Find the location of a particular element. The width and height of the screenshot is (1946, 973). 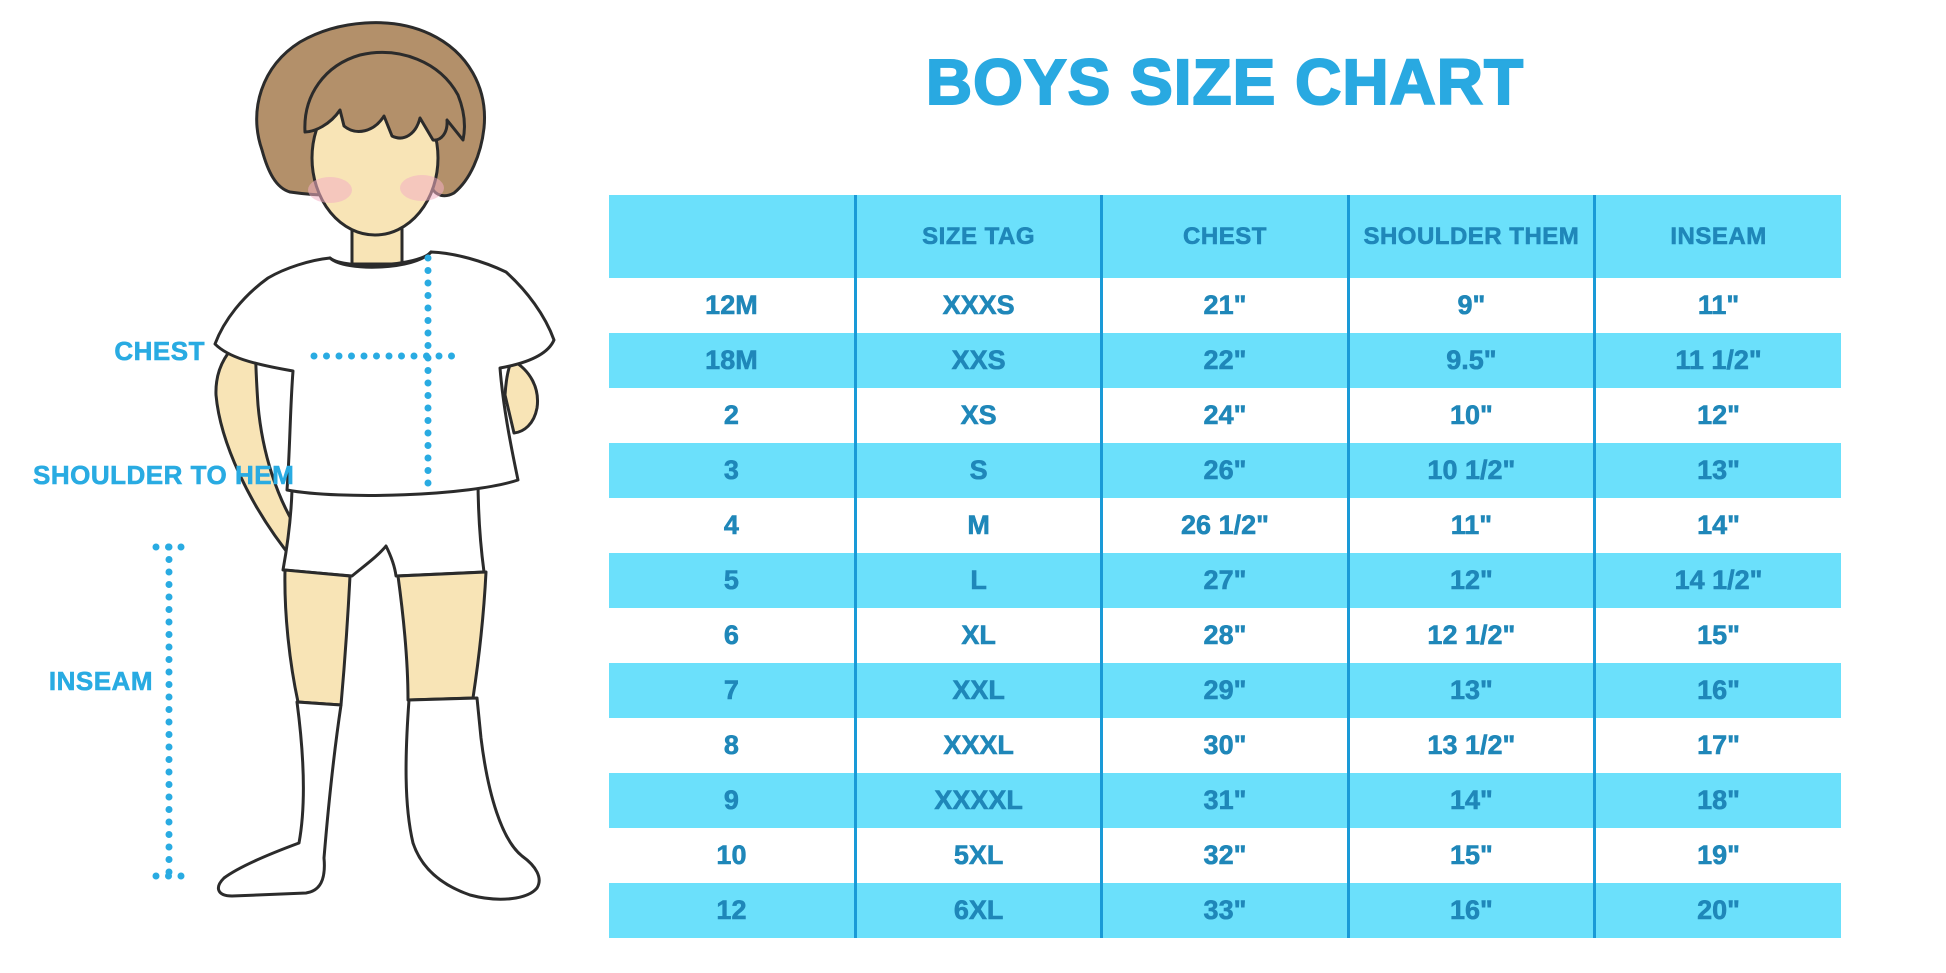

table-row: 10 5XL 32" 15" 19" is located at coordinates (1225, 855).